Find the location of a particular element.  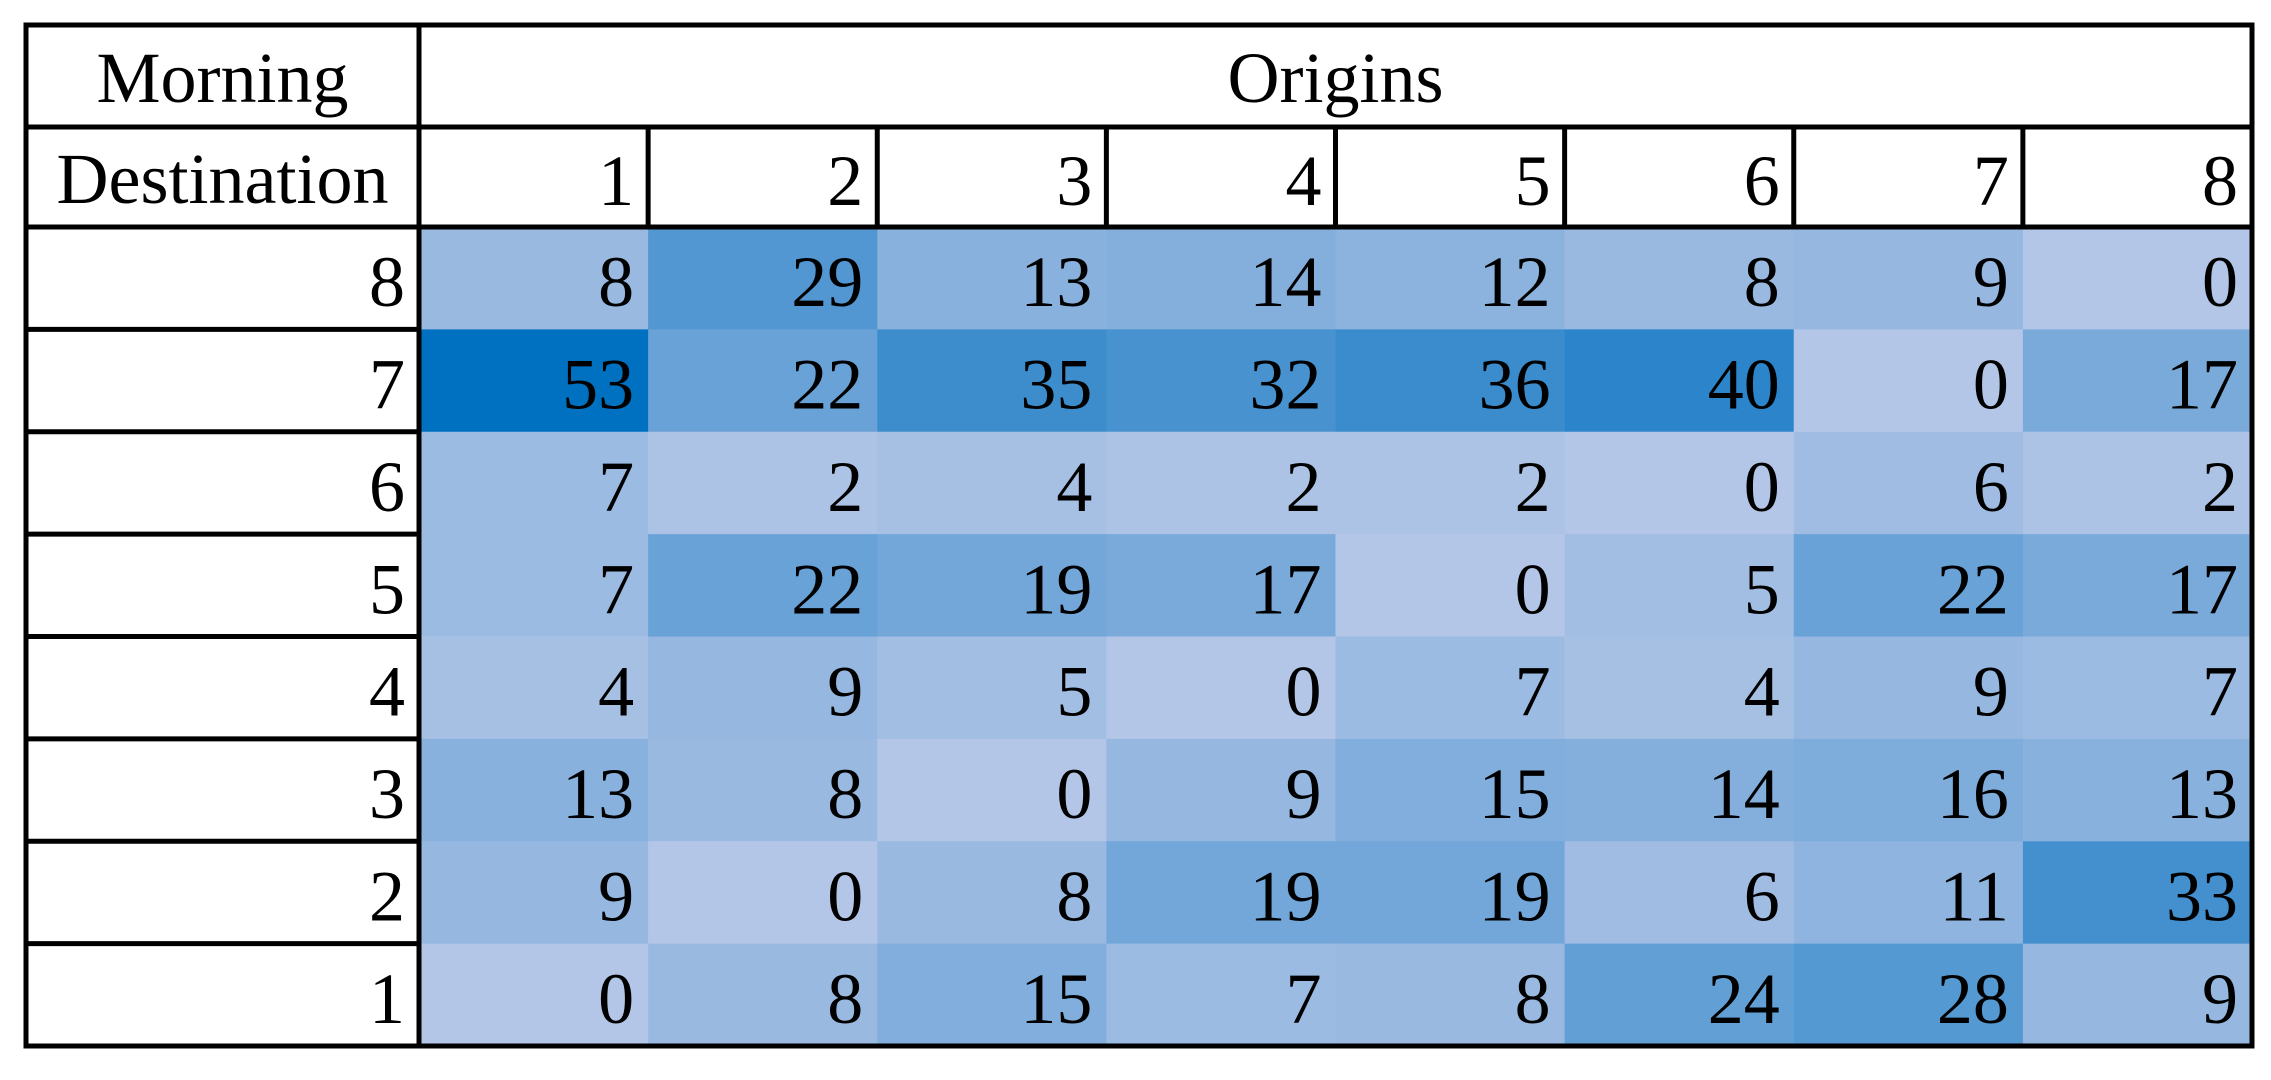

corner-label-destination: Destination is located at coordinates (223, 179).